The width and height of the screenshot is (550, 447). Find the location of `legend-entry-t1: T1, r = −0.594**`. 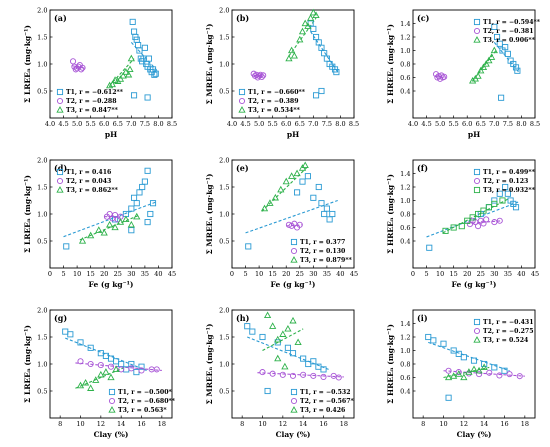

legend-entry-t1: T1, r = −0.594** is located at coordinates (512, 22).